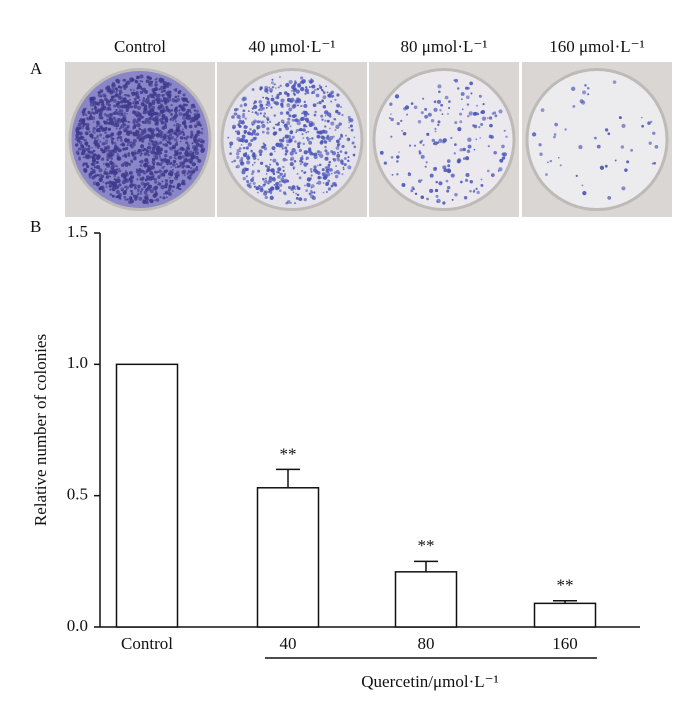 Image resolution: width=700 pixels, height=705 pixels. I want to click on y-tick-label: 0.0, so click(77, 625).